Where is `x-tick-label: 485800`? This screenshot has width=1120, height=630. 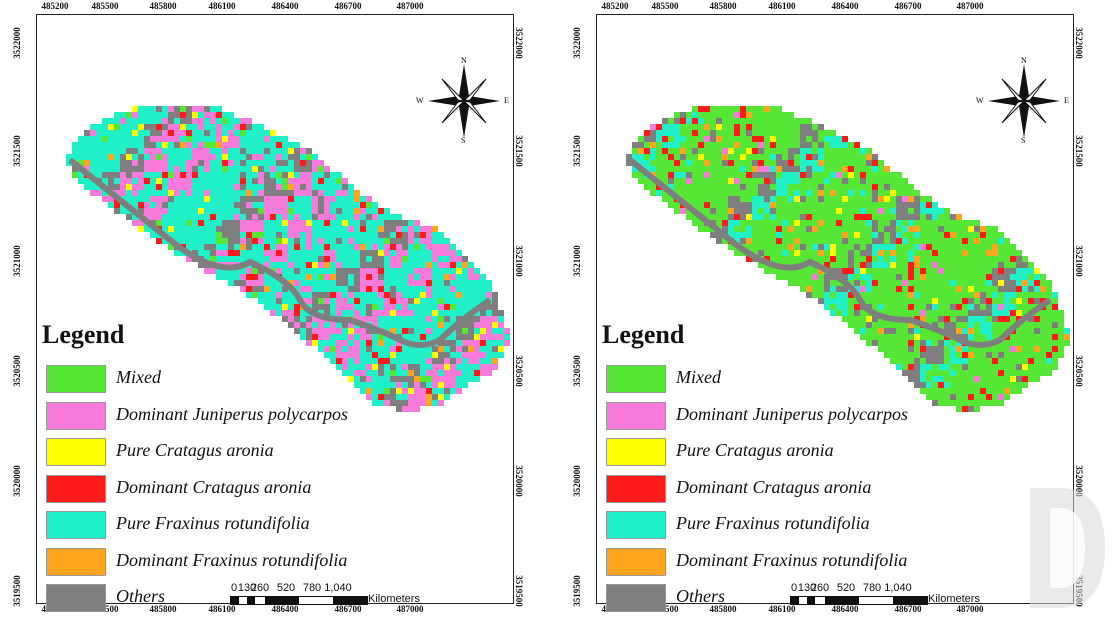
x-tick-label: 485800 is located at coordinates (163, 609).